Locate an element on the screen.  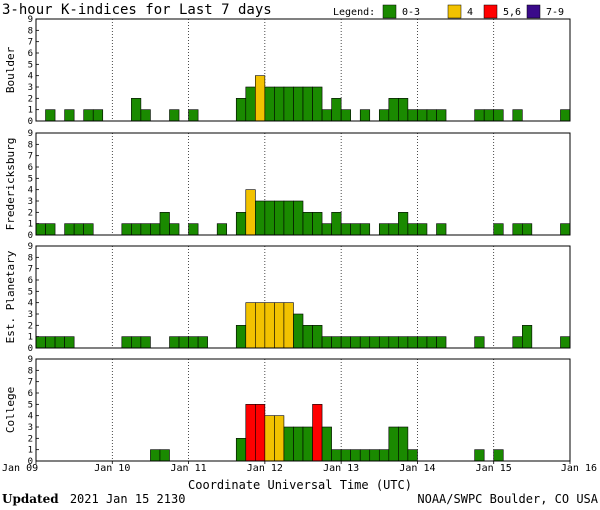
y-tick-label: 2 is located at coordinates (30, 213).